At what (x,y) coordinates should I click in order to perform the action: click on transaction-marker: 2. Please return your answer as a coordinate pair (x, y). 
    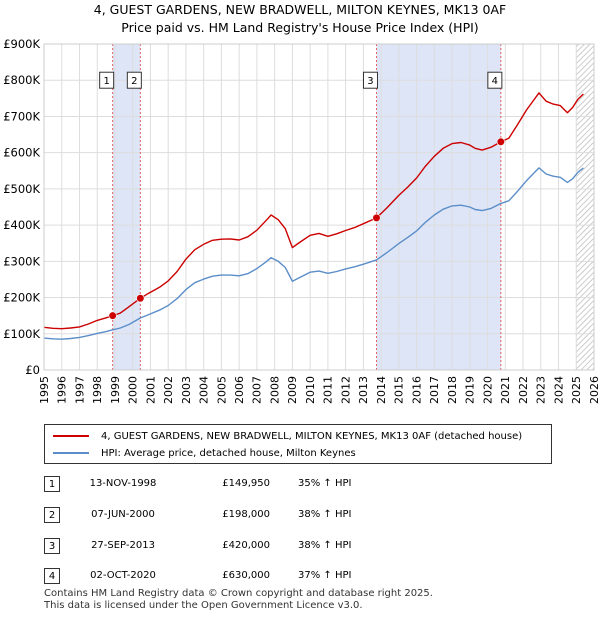
    Looking at the image, I should click on (52, 515).